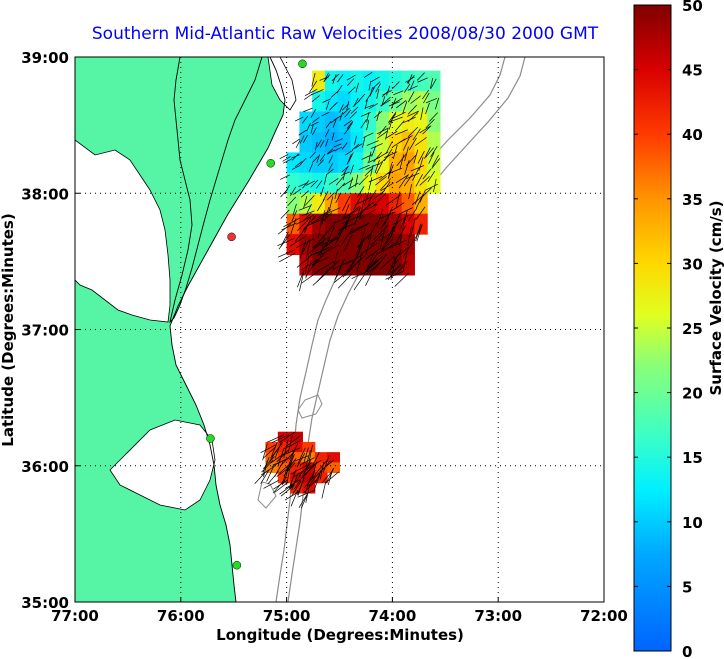 The width and height of the screenshot is (724, 659). What do you see at coordinates (162, 465) in the screenshot?
I see `pamlico-sound` at bounding box center [162, 465].